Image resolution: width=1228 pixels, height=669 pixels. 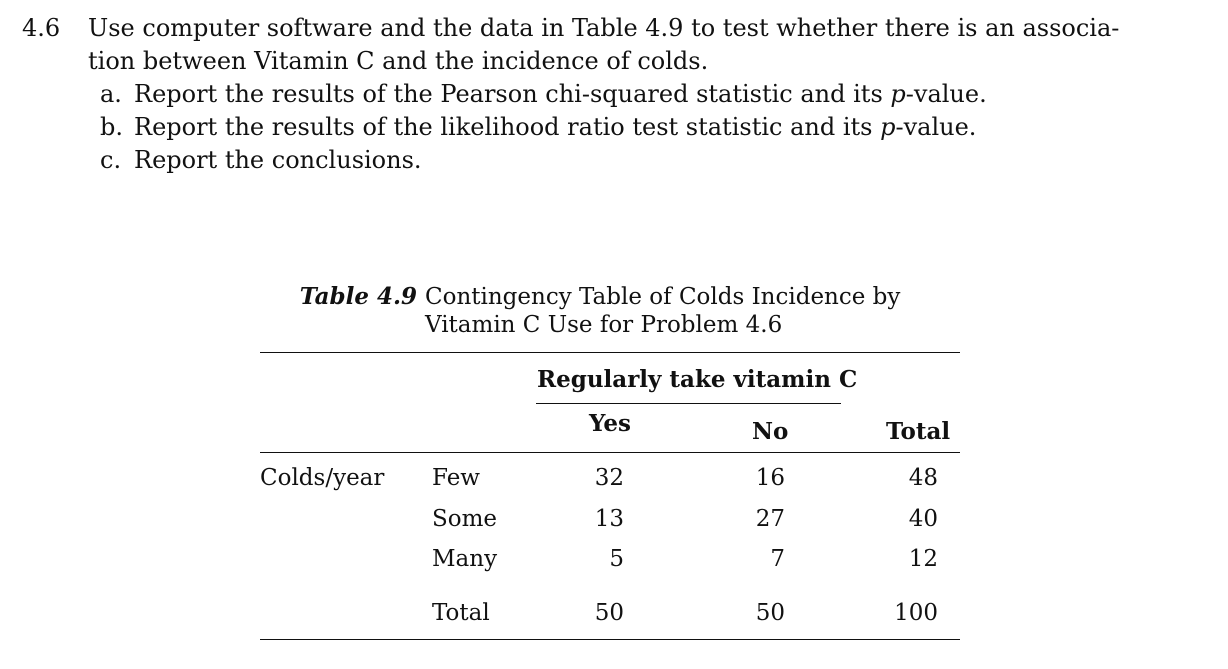 I want to click on cell-total-total: 100, so click(x=916, y=613).